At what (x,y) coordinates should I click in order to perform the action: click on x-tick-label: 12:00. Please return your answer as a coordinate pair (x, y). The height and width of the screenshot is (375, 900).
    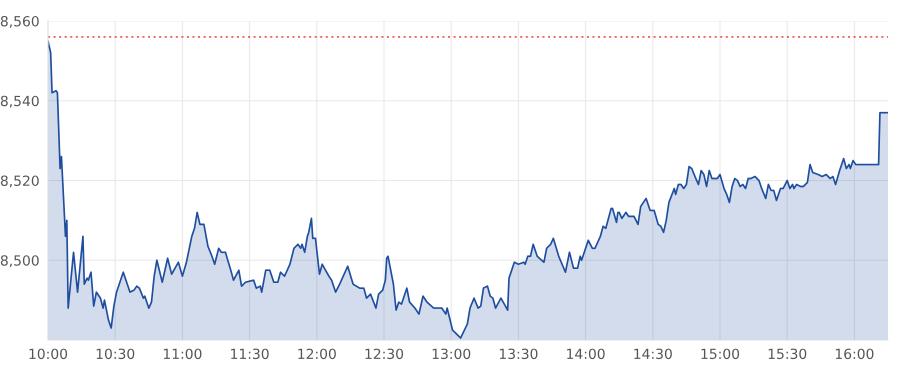
    Looking at the image, I should click on (317, 354).